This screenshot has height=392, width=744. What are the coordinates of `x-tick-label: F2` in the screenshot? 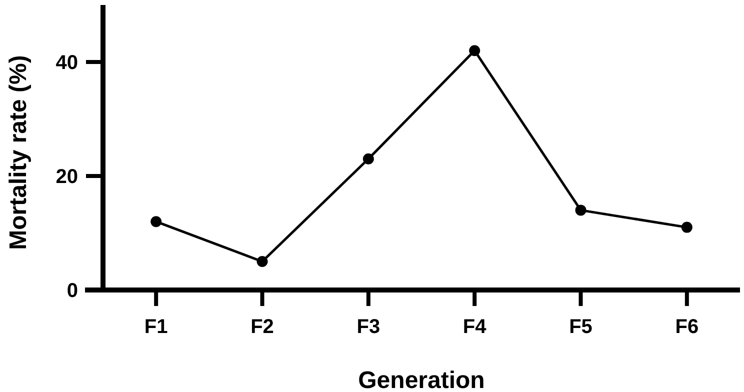 It's located at (262, 327).